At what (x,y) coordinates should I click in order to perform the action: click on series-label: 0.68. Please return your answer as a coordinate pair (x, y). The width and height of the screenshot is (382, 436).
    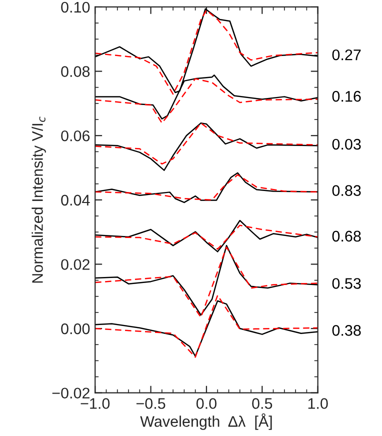
    Looking at the image, I should click on (346, 236).